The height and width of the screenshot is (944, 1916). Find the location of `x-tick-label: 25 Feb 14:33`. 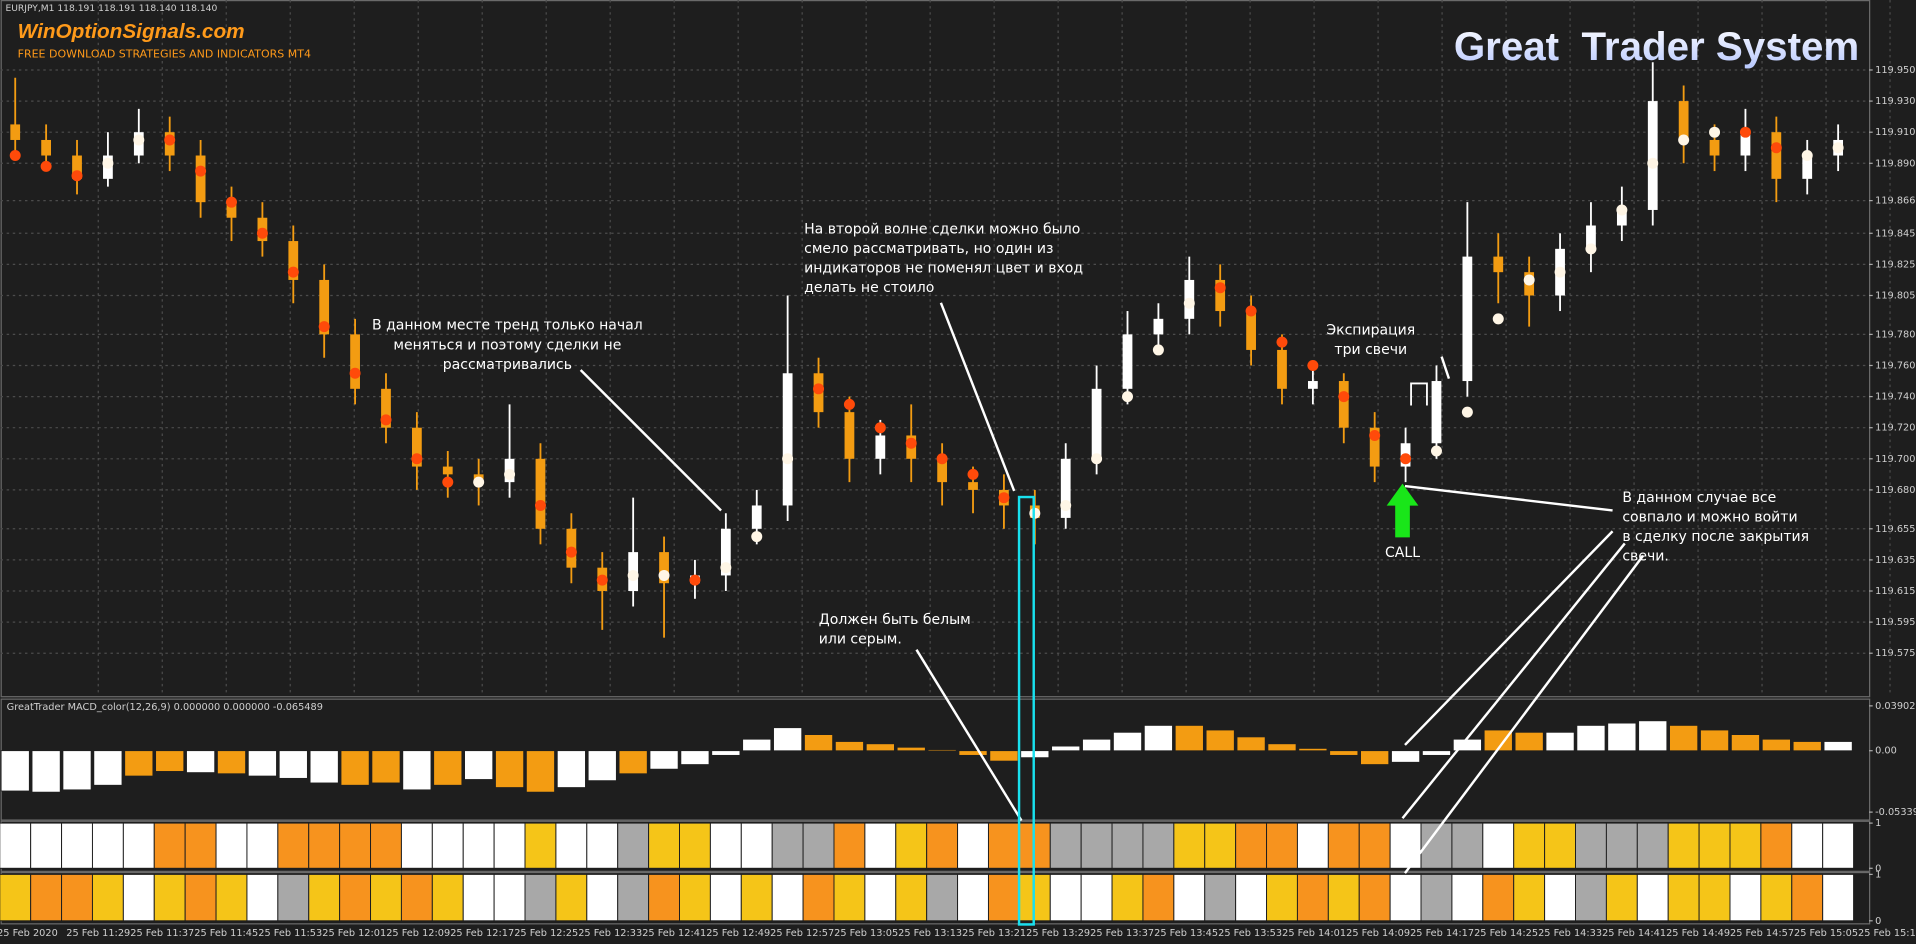

x-tick-label: 25 Feb 14:33 is located at coordinates (1570, 933).